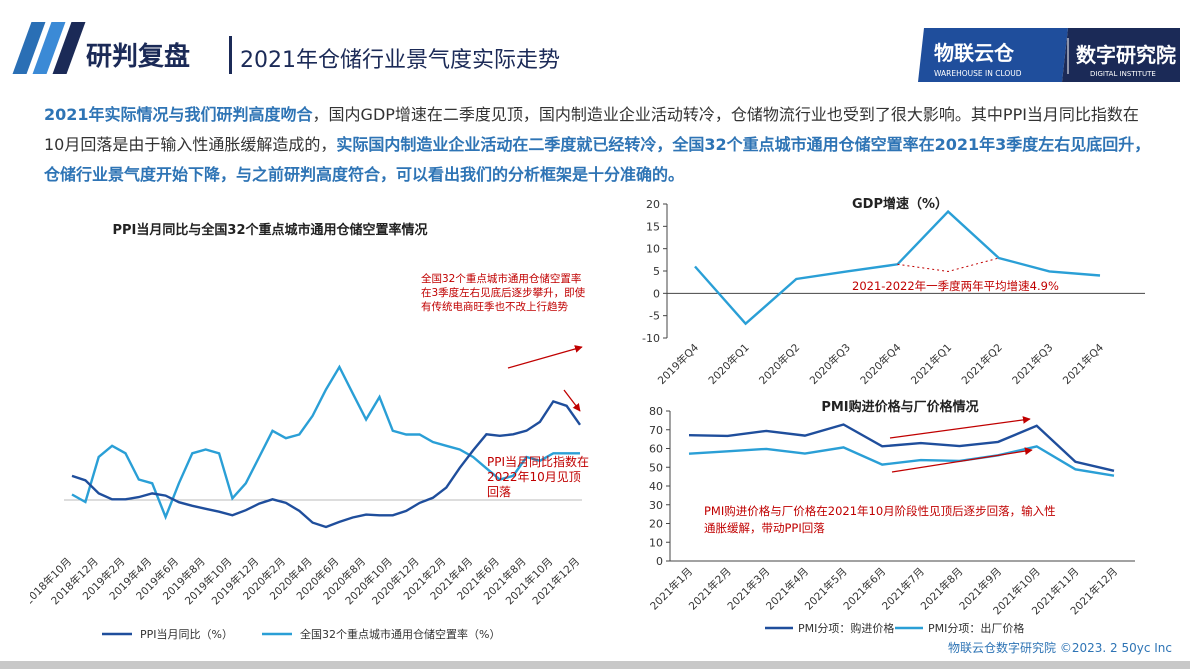 This screenshot has height=669, width=1190. Describe the element at coordinates (948, 264) in the screenshot. I see `reference-line` at that location.